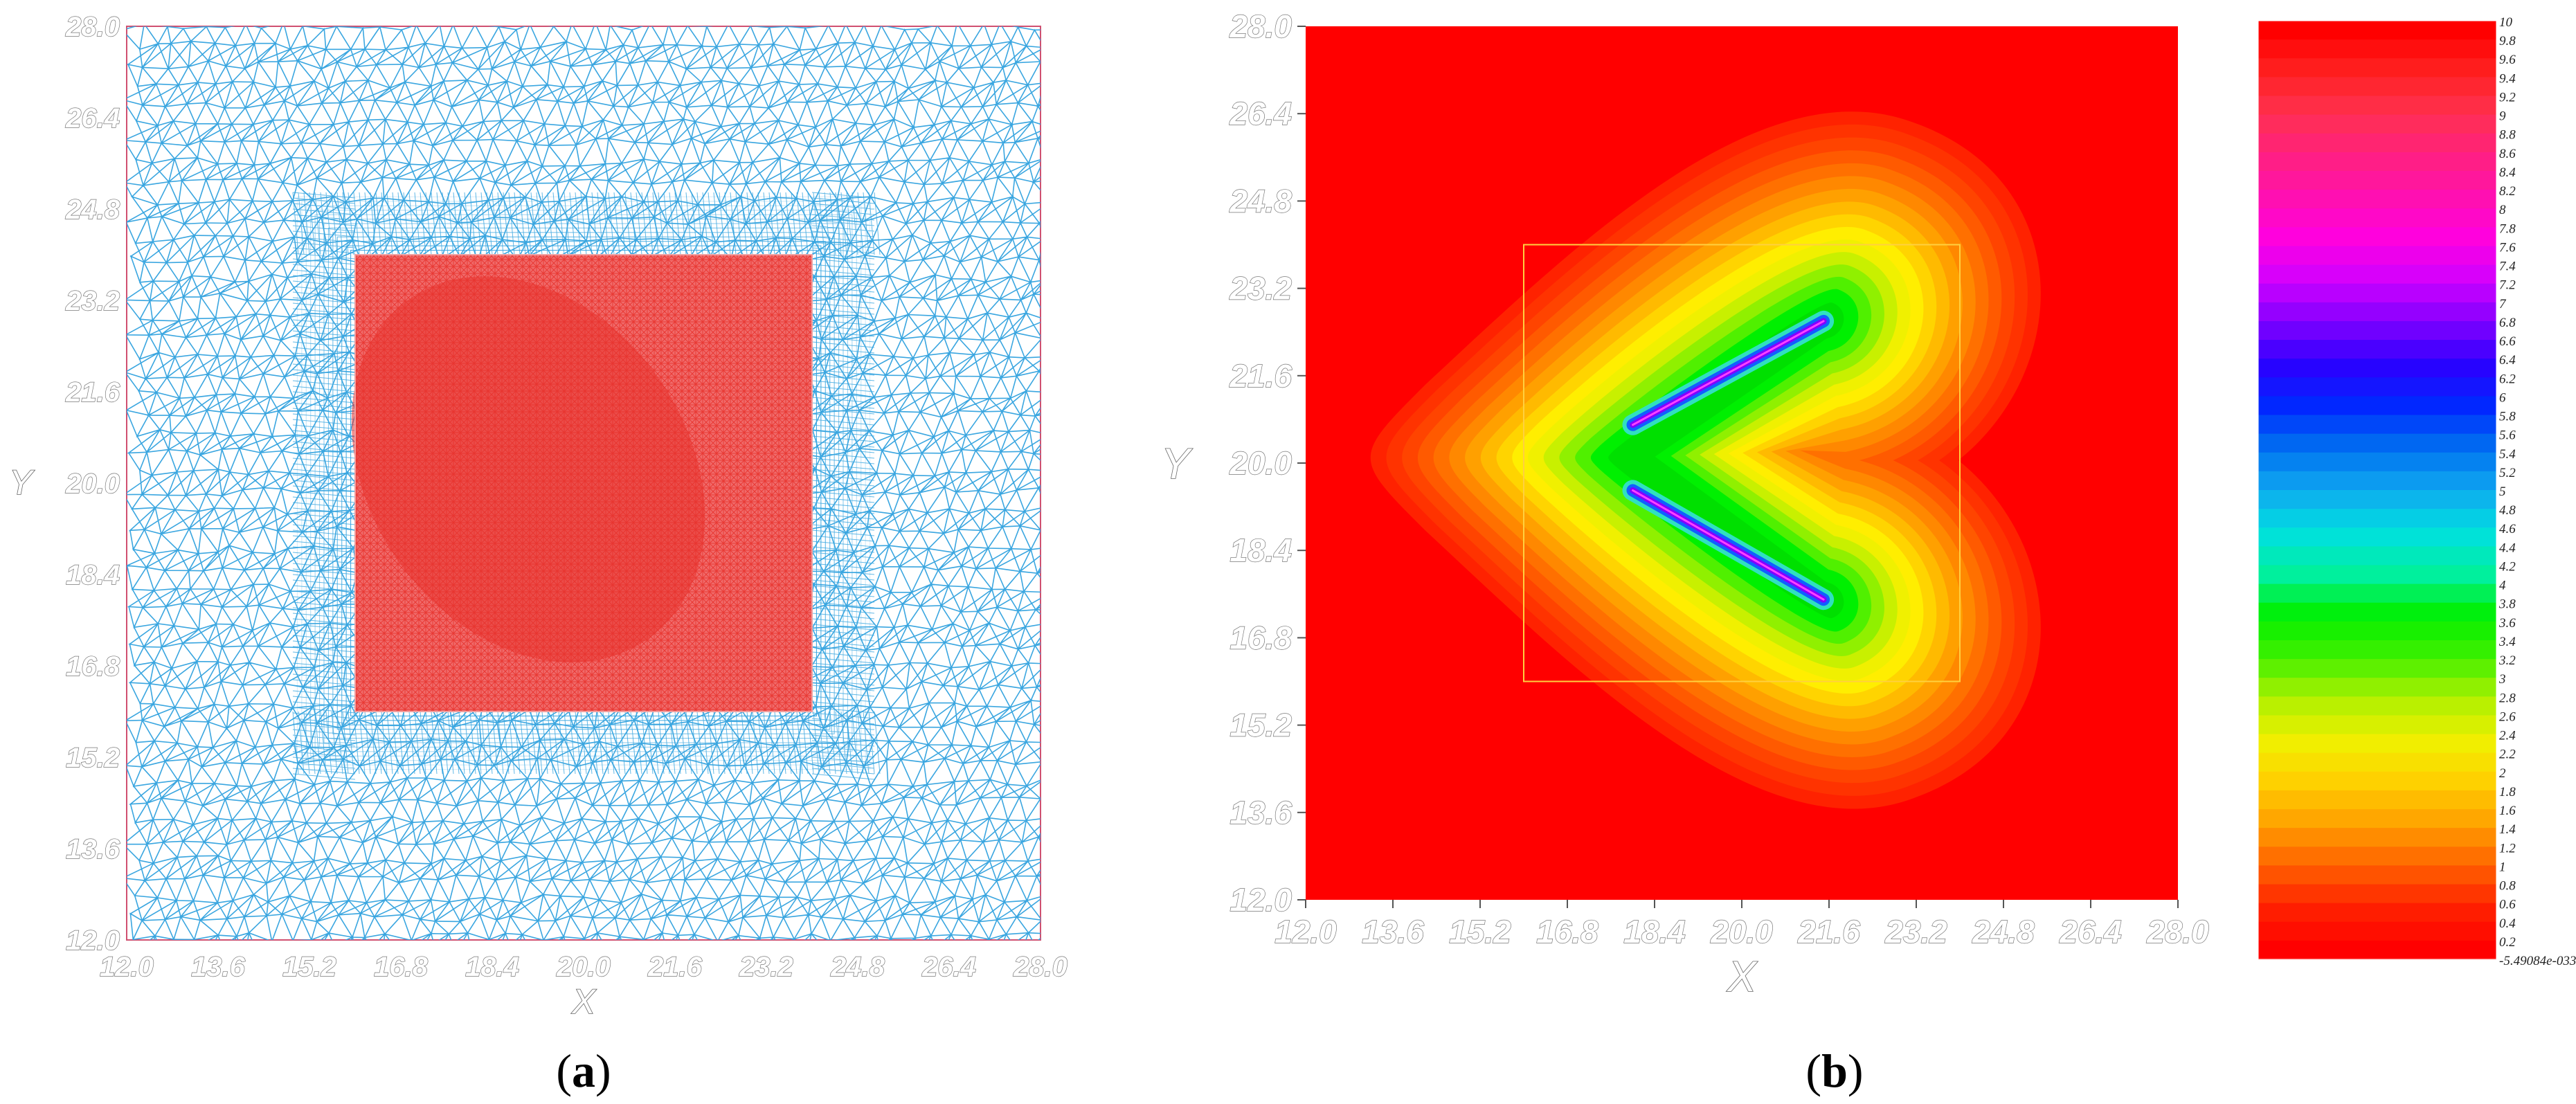 The image size is (2576, 1104). What do you see at coordinates (1728, 460) in the screenshot?
I see `crack-lines` at bounding box center [1728, 460].